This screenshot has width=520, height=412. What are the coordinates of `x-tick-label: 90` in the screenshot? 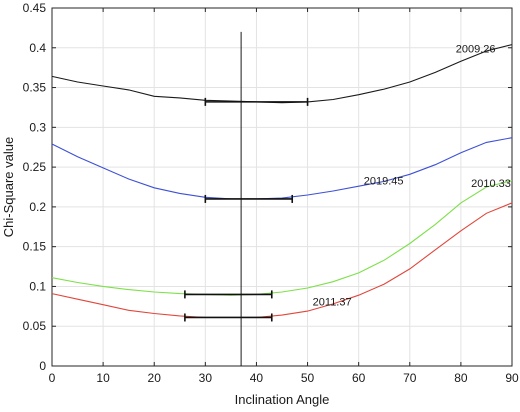 It's located at (512, 378).